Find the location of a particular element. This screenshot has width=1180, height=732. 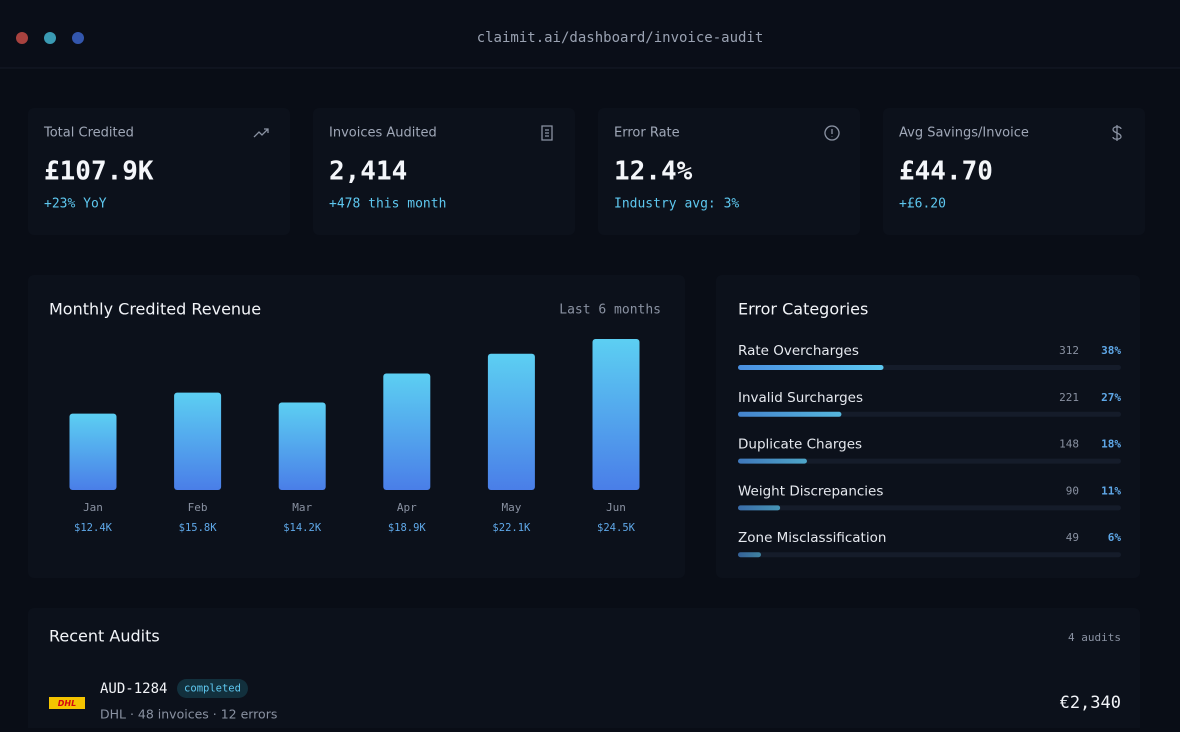

category-label: Invalid Surcharges is located at coordinates (800, 398).